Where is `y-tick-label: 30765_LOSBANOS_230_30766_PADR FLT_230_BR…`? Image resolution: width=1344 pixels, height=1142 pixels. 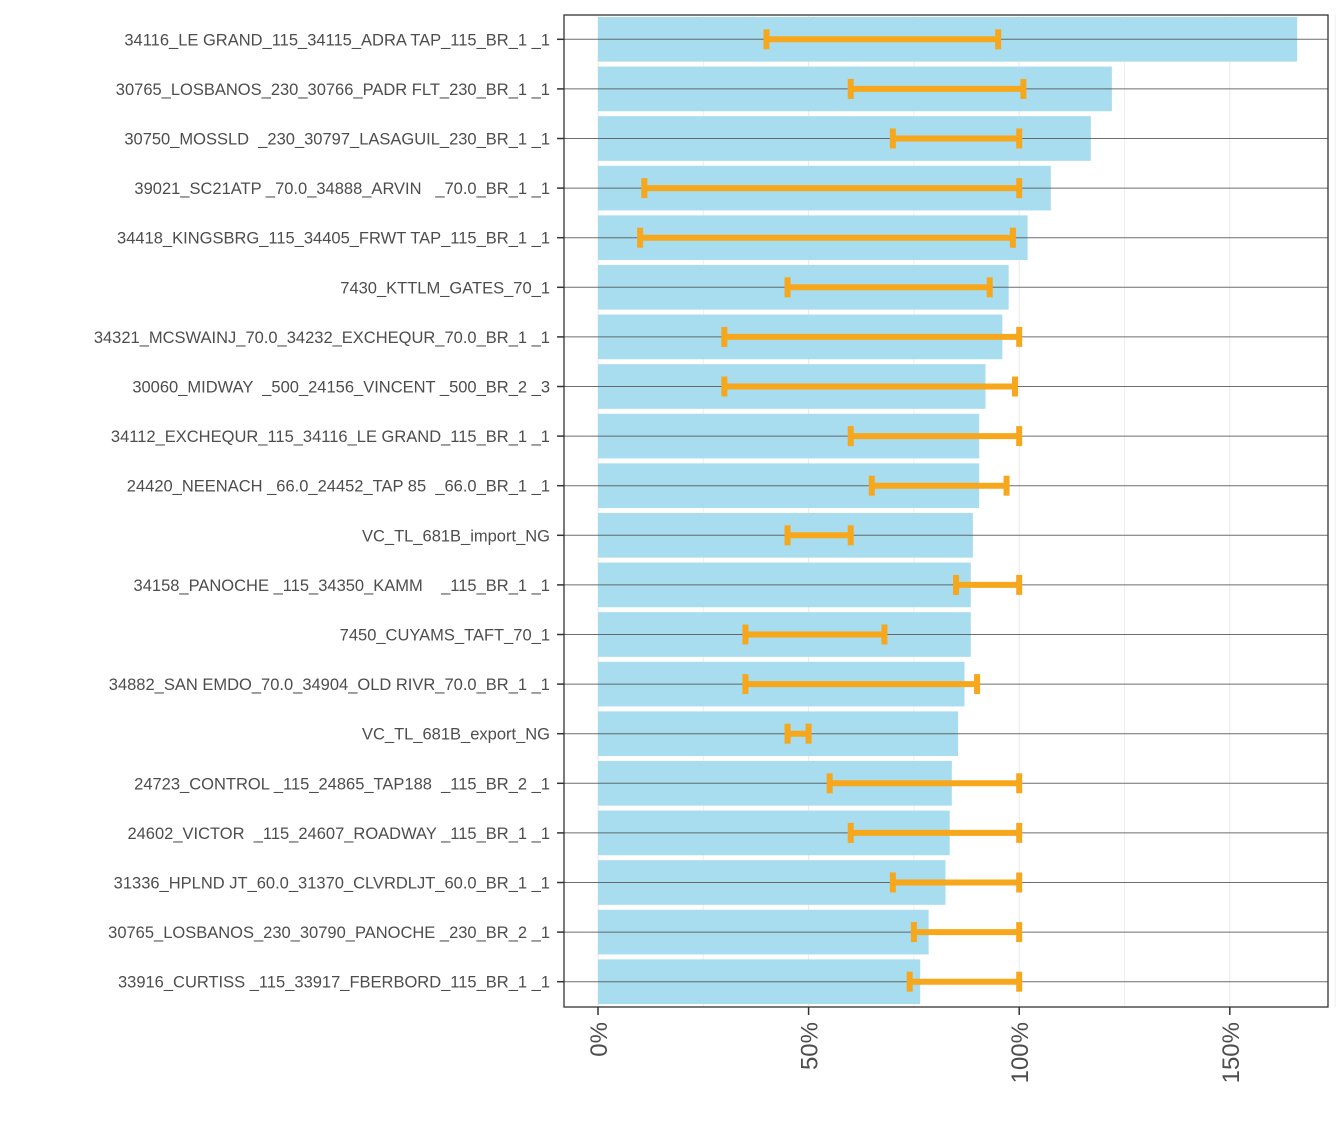
y-tick-label: 30765_LOSBANOS_230_30766_PADR FLT_230_BR… is located at coordinates (333, 90).